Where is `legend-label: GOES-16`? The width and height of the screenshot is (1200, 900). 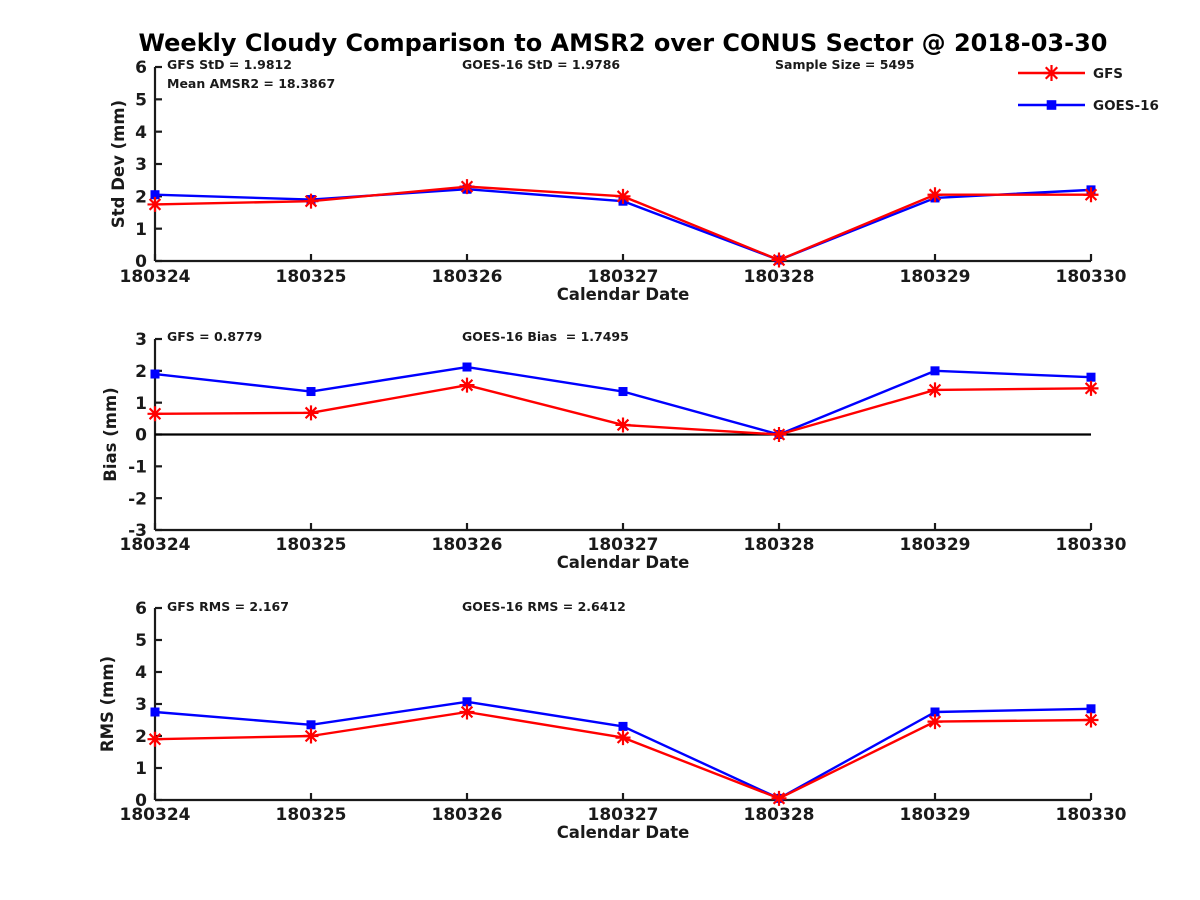 legend-label: GOES-16 is located at coordinates (1126, 106).